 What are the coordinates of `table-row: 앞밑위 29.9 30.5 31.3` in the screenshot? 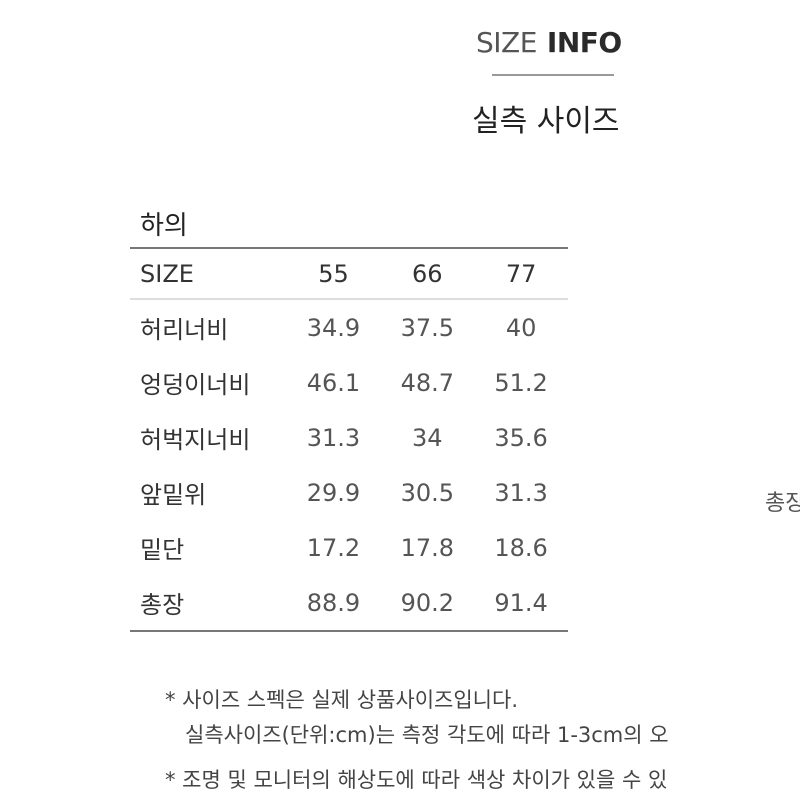 It's located at (349, 492).